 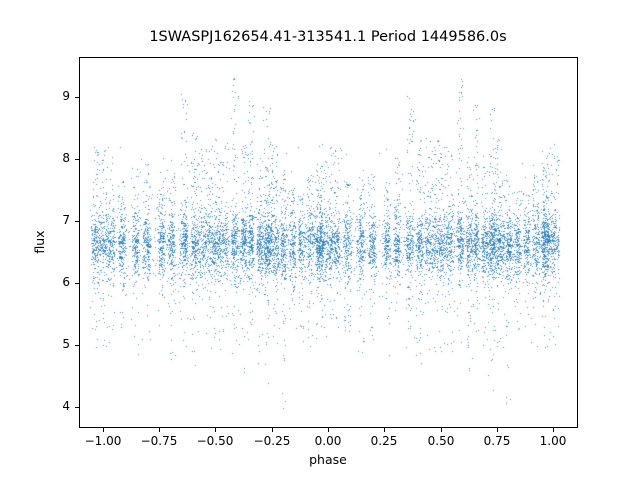 I want to click on x-tick-label: 0.00, so click(x=328, y=441).